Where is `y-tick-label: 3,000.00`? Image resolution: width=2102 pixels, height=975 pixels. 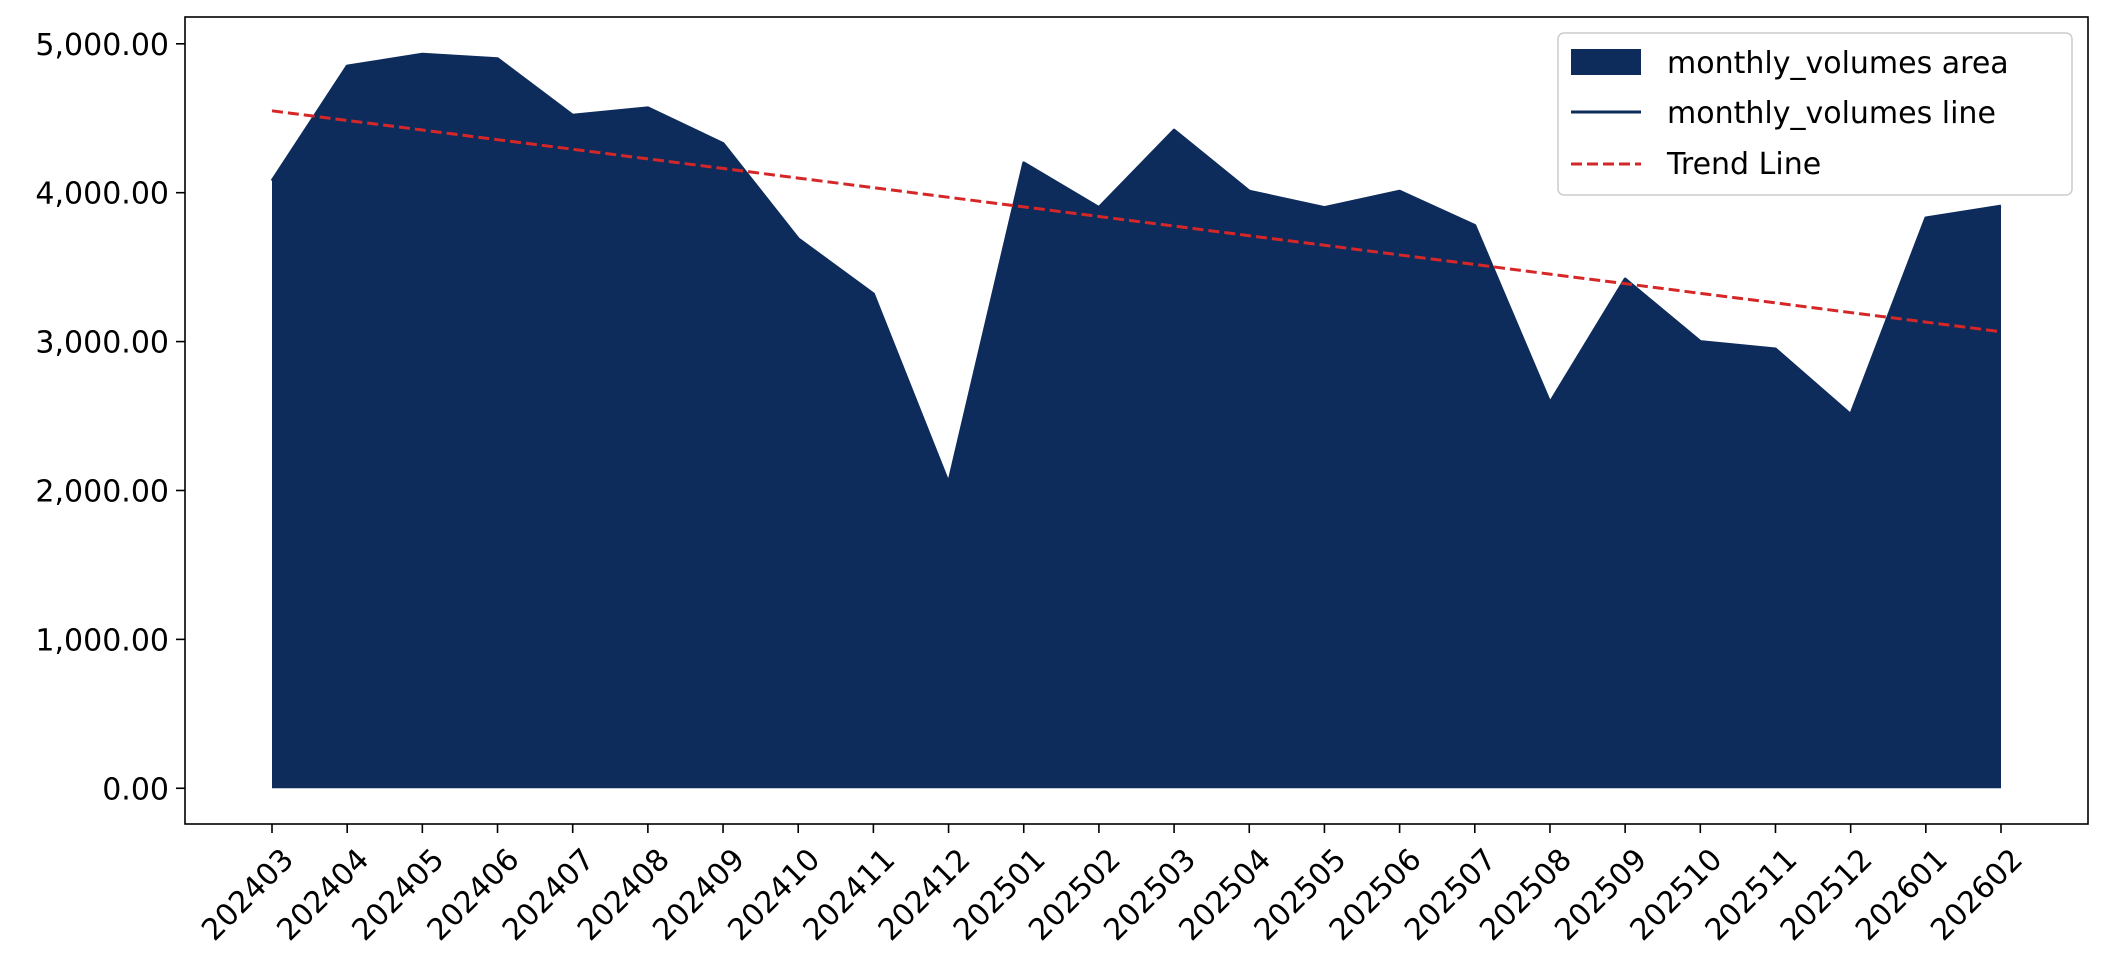
y-tick-label: 3,000.00 is located at coordinates (102, 343).